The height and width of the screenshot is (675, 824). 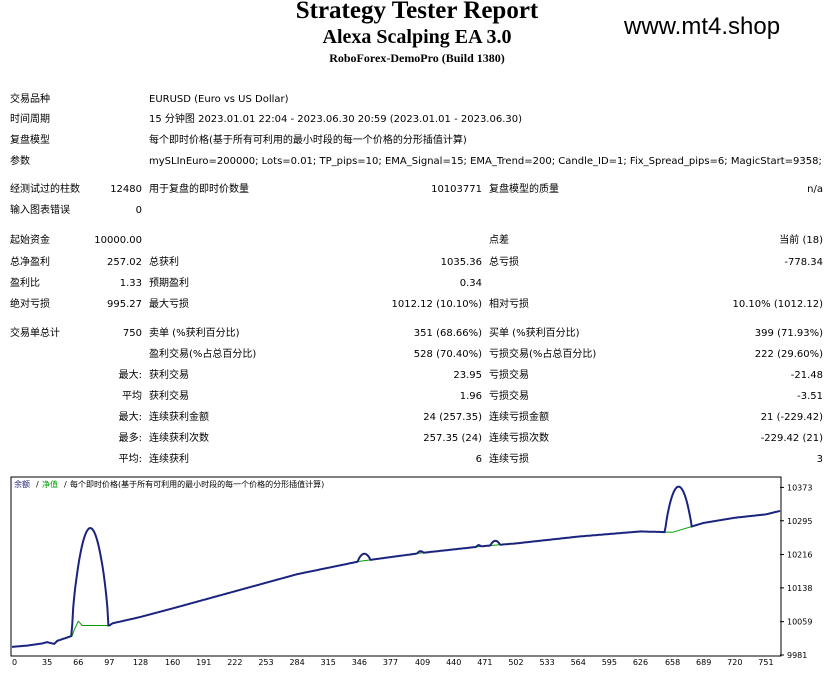 I want to click on spread-label: 点差, so click(x=499, y=240).